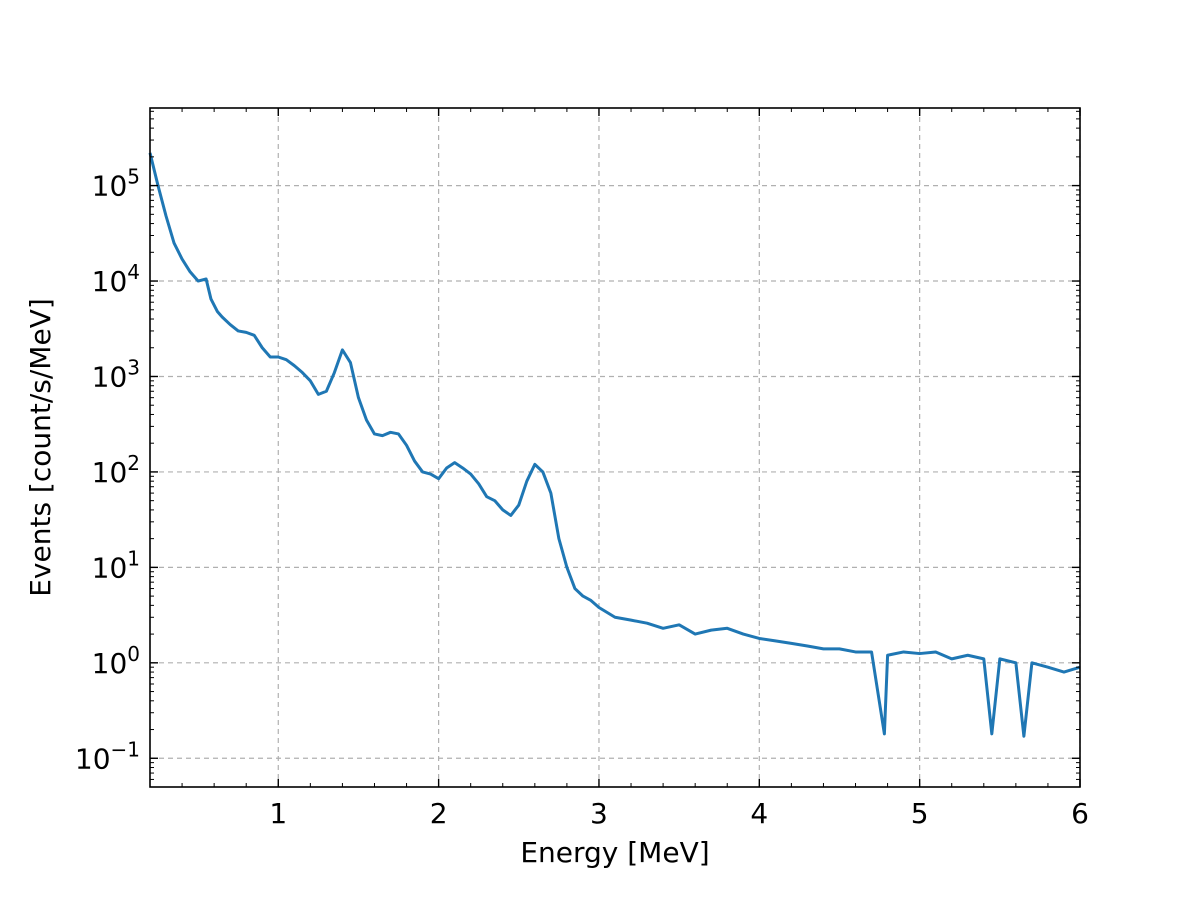  Describe the element at coordinates (116, 279) in the screenshot. I see `y-tick-label: 10⁴` at that location.